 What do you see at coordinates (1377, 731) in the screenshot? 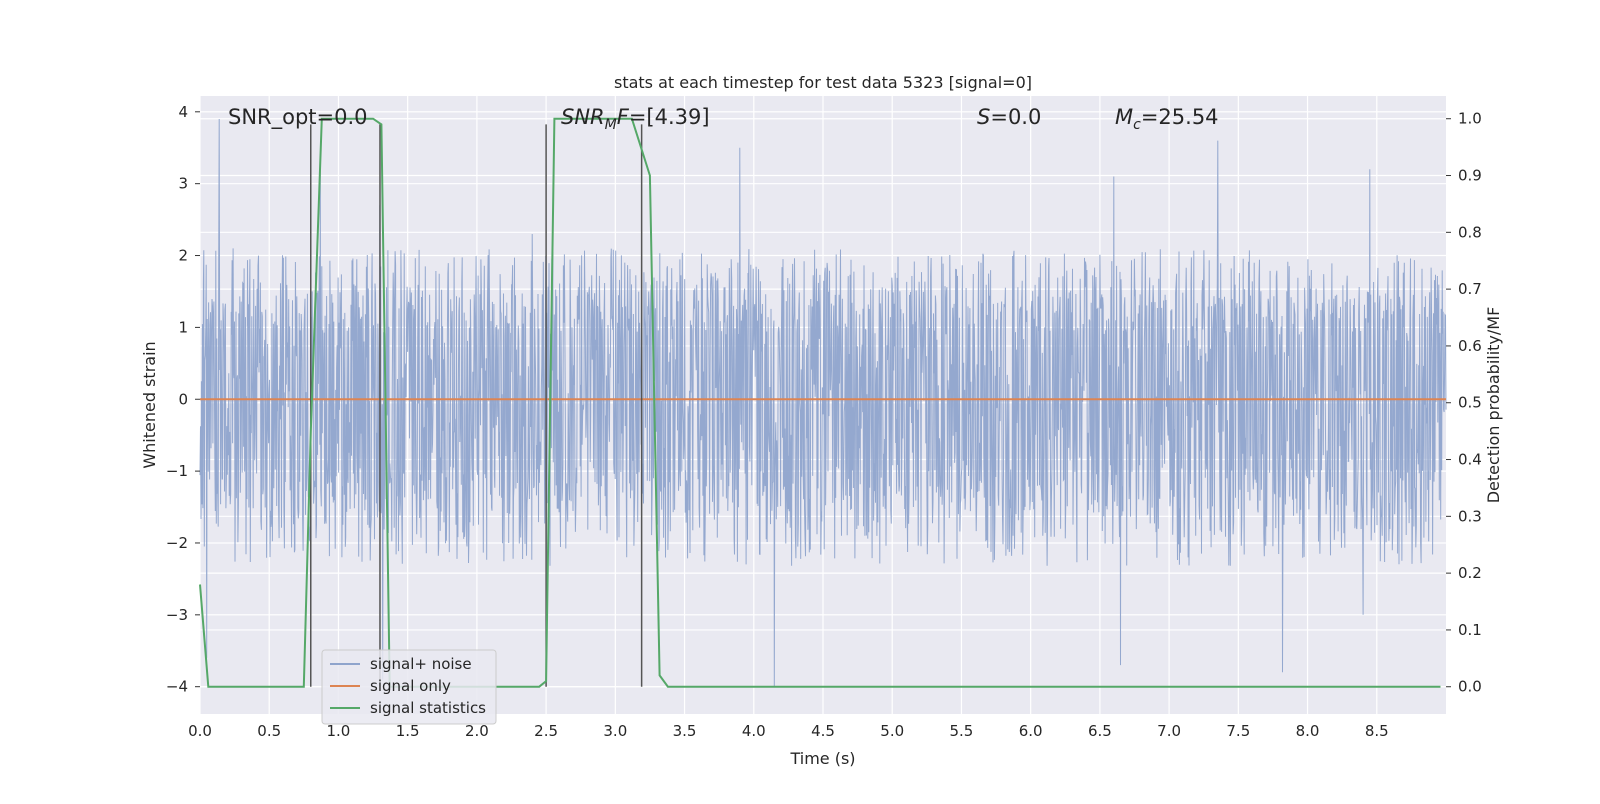
I see `x-tick-label: 8.5` at bounding box center [1377, 731].